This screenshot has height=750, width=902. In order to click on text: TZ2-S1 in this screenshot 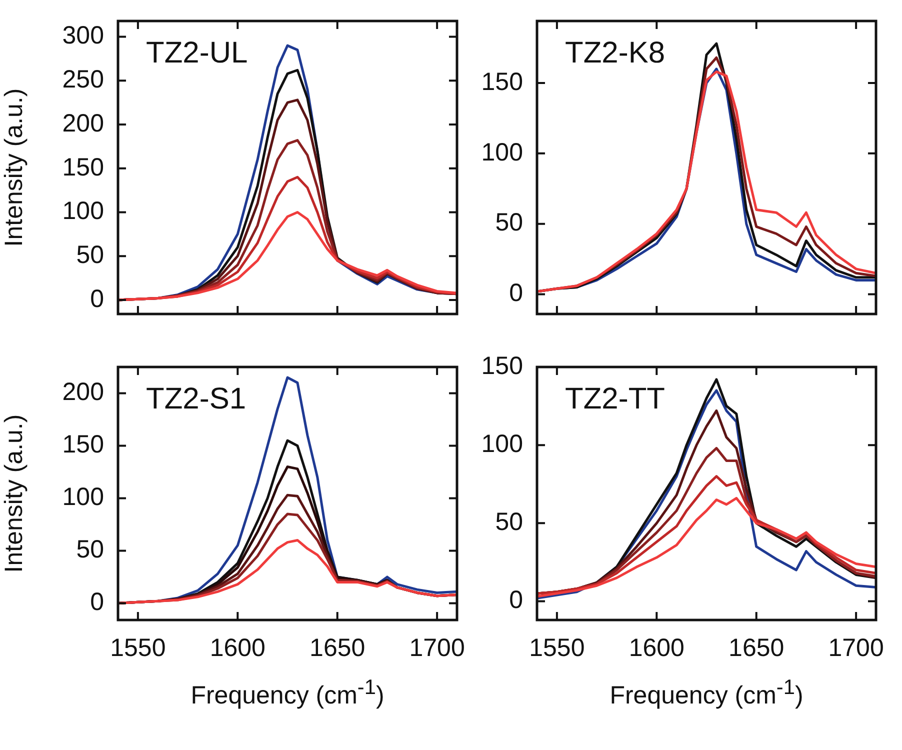, I will do `click(196, 399)`.